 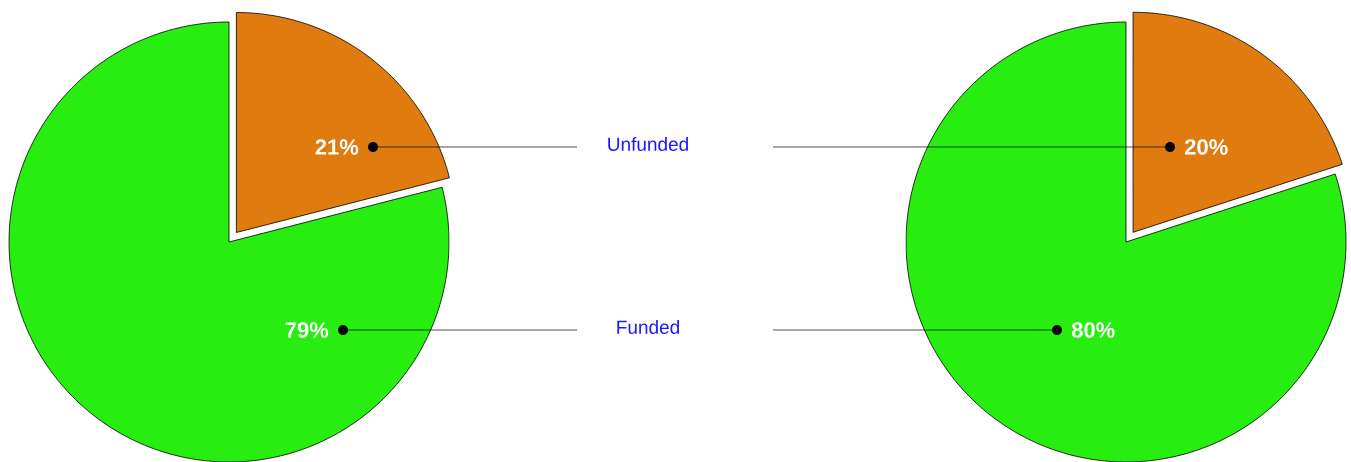 What do you see at coordinates (1206, 147) in the screenshot?
I see `data-label: 20%` at bounding box center [1206, 147].